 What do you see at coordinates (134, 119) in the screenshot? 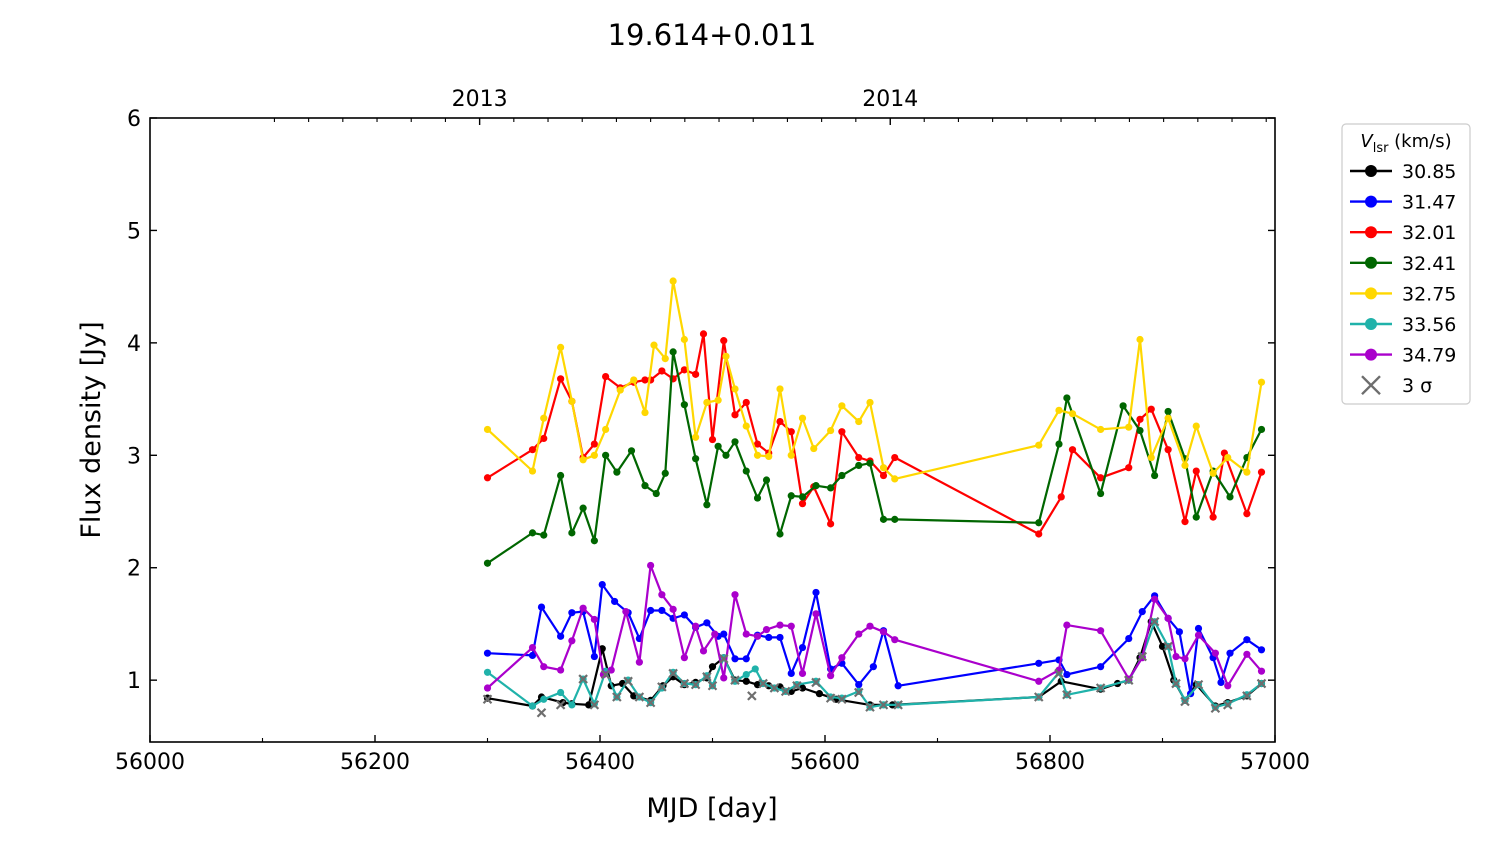
I see `y-tick-label: 6` at bounding box center [134, 119].